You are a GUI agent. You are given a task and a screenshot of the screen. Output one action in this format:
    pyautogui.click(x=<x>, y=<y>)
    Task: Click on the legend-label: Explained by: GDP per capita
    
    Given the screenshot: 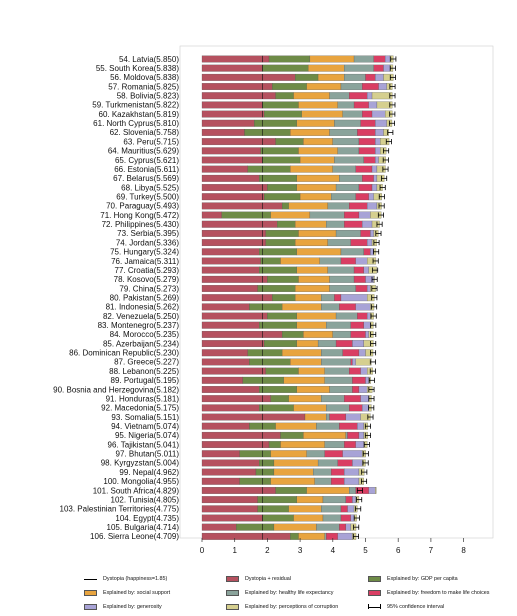 What is the action you would take?
    pyautogui.click(x=422, y=579)
    